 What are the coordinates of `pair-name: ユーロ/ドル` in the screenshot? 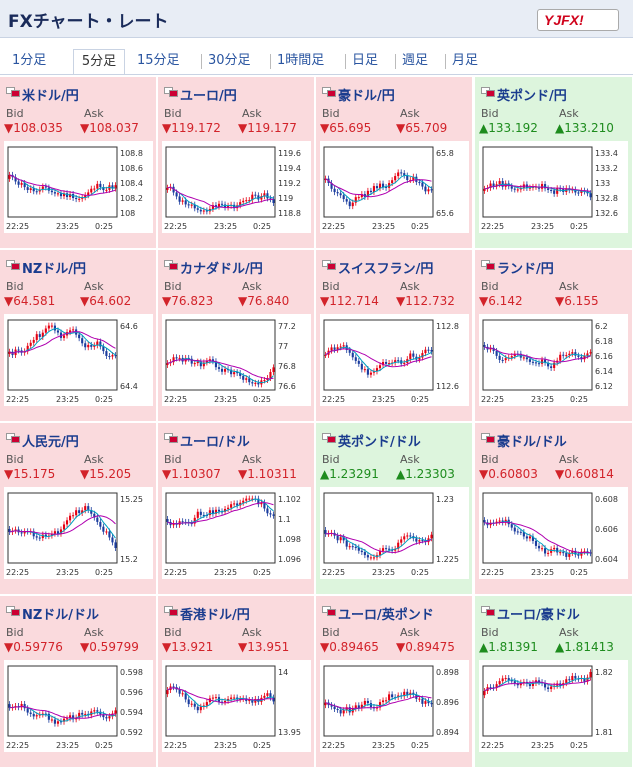 It's located at (215, 442).